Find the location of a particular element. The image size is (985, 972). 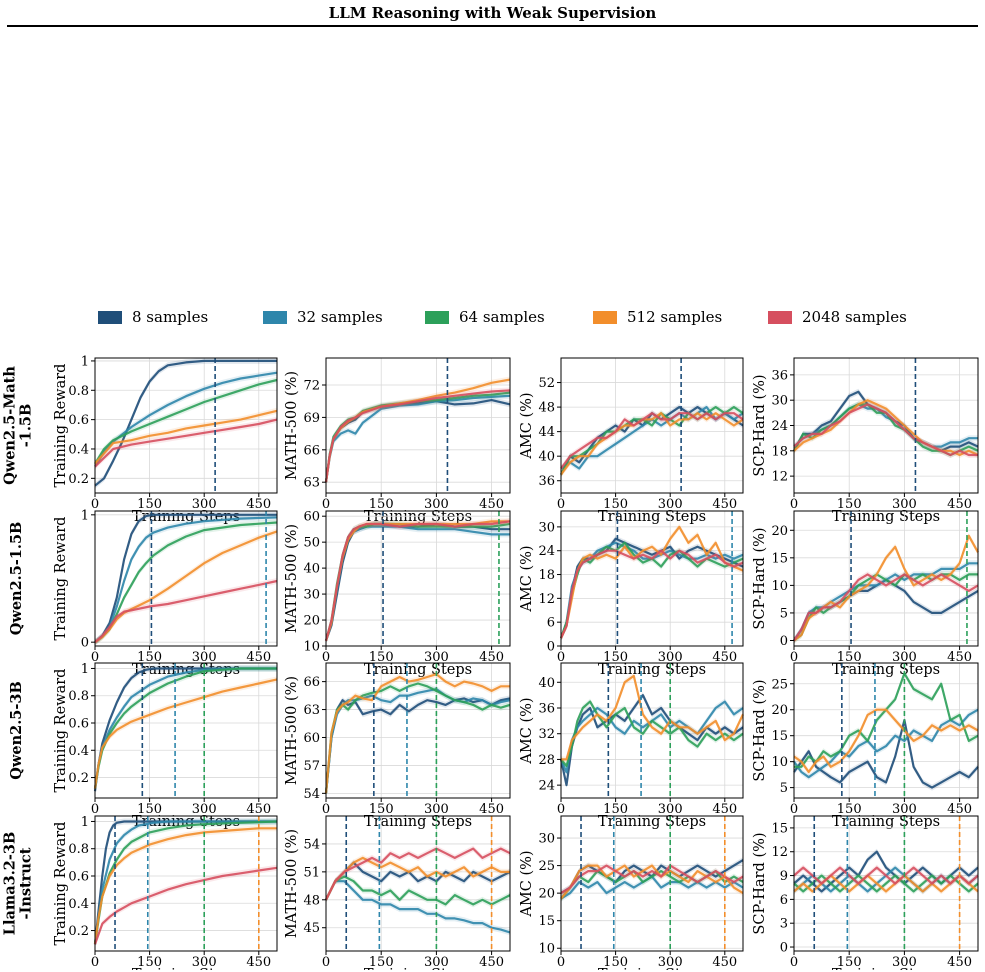

y-tick-label: 45 is located at coordinates (311, 928).